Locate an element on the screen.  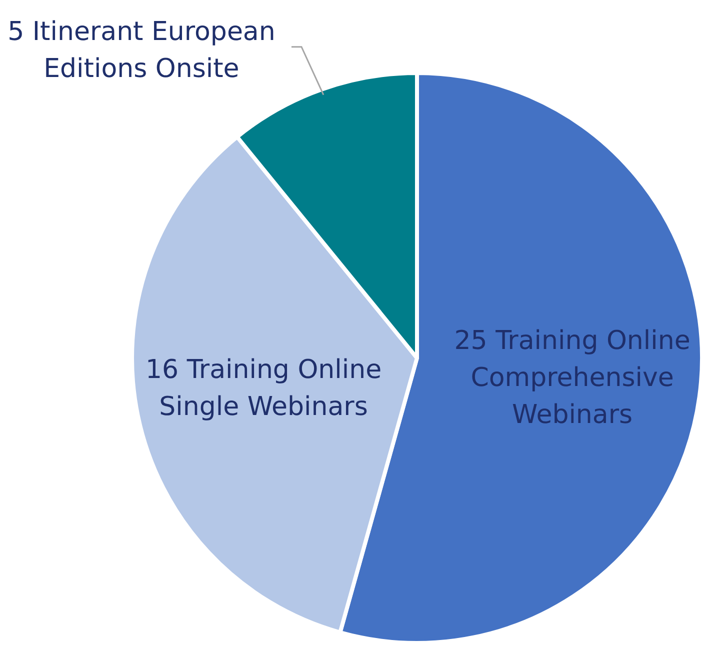
slice-label: 16 Training Online Single Webinars is located at coordinates (263, 388).